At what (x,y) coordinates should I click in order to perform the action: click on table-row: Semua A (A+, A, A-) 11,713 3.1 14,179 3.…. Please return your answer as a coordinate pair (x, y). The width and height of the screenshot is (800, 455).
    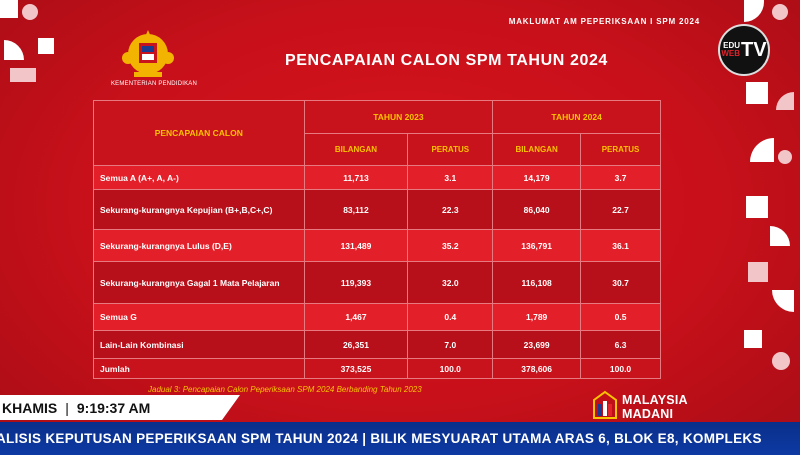
    Looking at the image, I should click on (377, 177).